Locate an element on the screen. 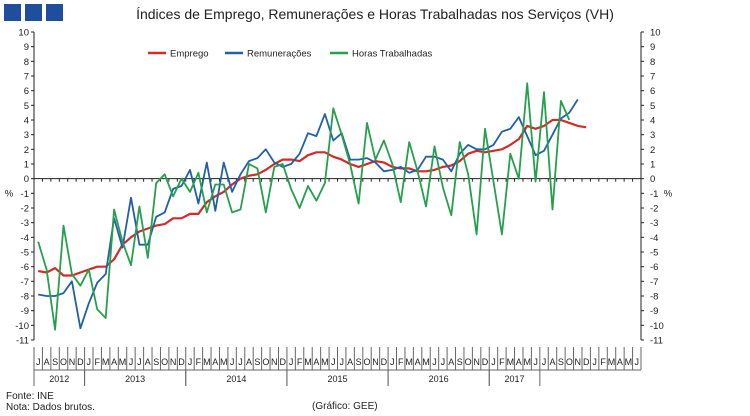 This screenshot has height=416, width=750. y-tick-label-left: -1 is located at coordinates (25, 194).